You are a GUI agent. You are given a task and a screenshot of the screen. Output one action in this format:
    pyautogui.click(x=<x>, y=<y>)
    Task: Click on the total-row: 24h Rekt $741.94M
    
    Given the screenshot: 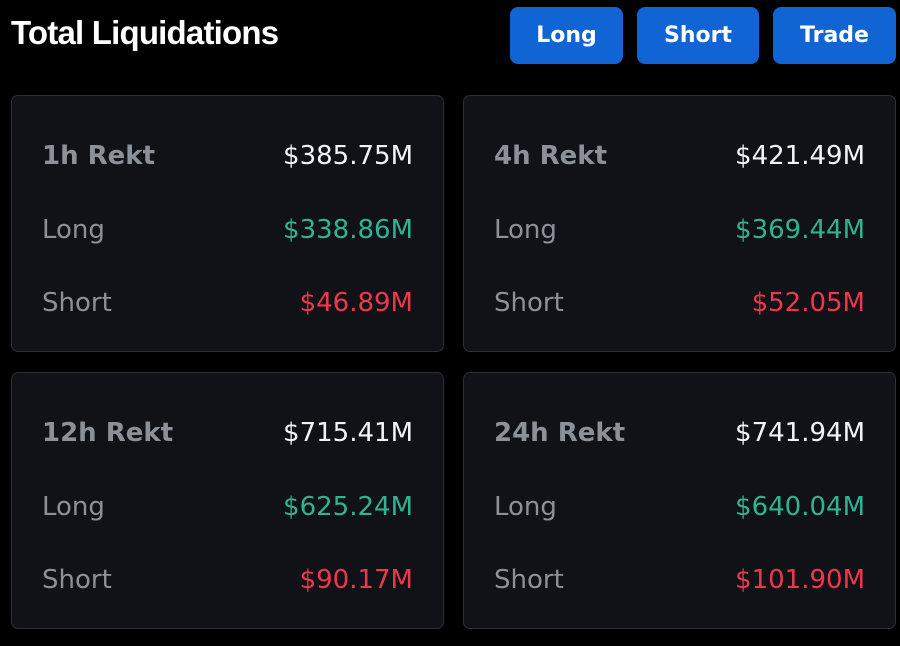 What is the action you would take?
    pyautogui.click(x=679, y=433)
    